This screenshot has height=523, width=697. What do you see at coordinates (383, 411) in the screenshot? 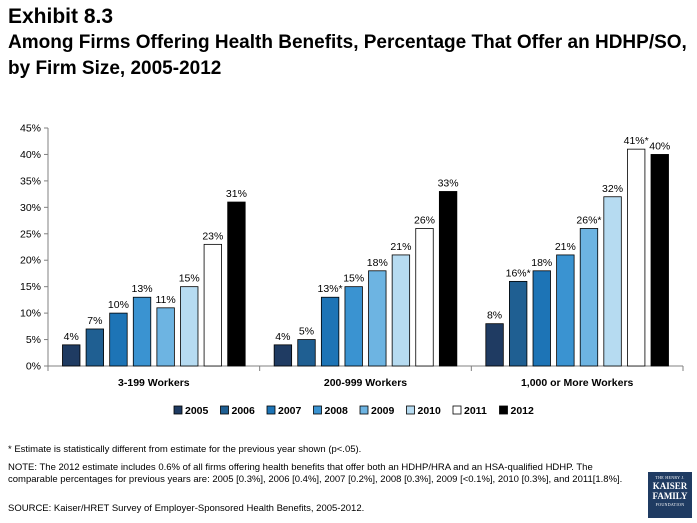
I see `legend-label: 2009` at bounding box center [383, 411].